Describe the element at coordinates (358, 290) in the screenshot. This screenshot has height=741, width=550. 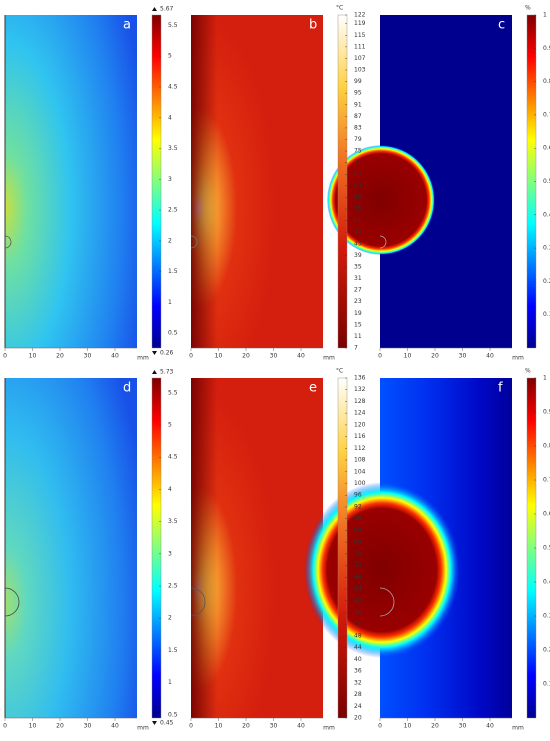
I see `colorbar-tick-label: 27` at that location.